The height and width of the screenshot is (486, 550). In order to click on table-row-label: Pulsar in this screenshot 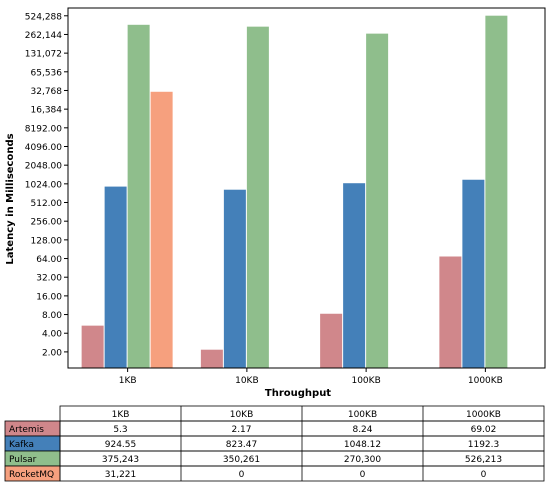, I will do `click(23, 460)`.